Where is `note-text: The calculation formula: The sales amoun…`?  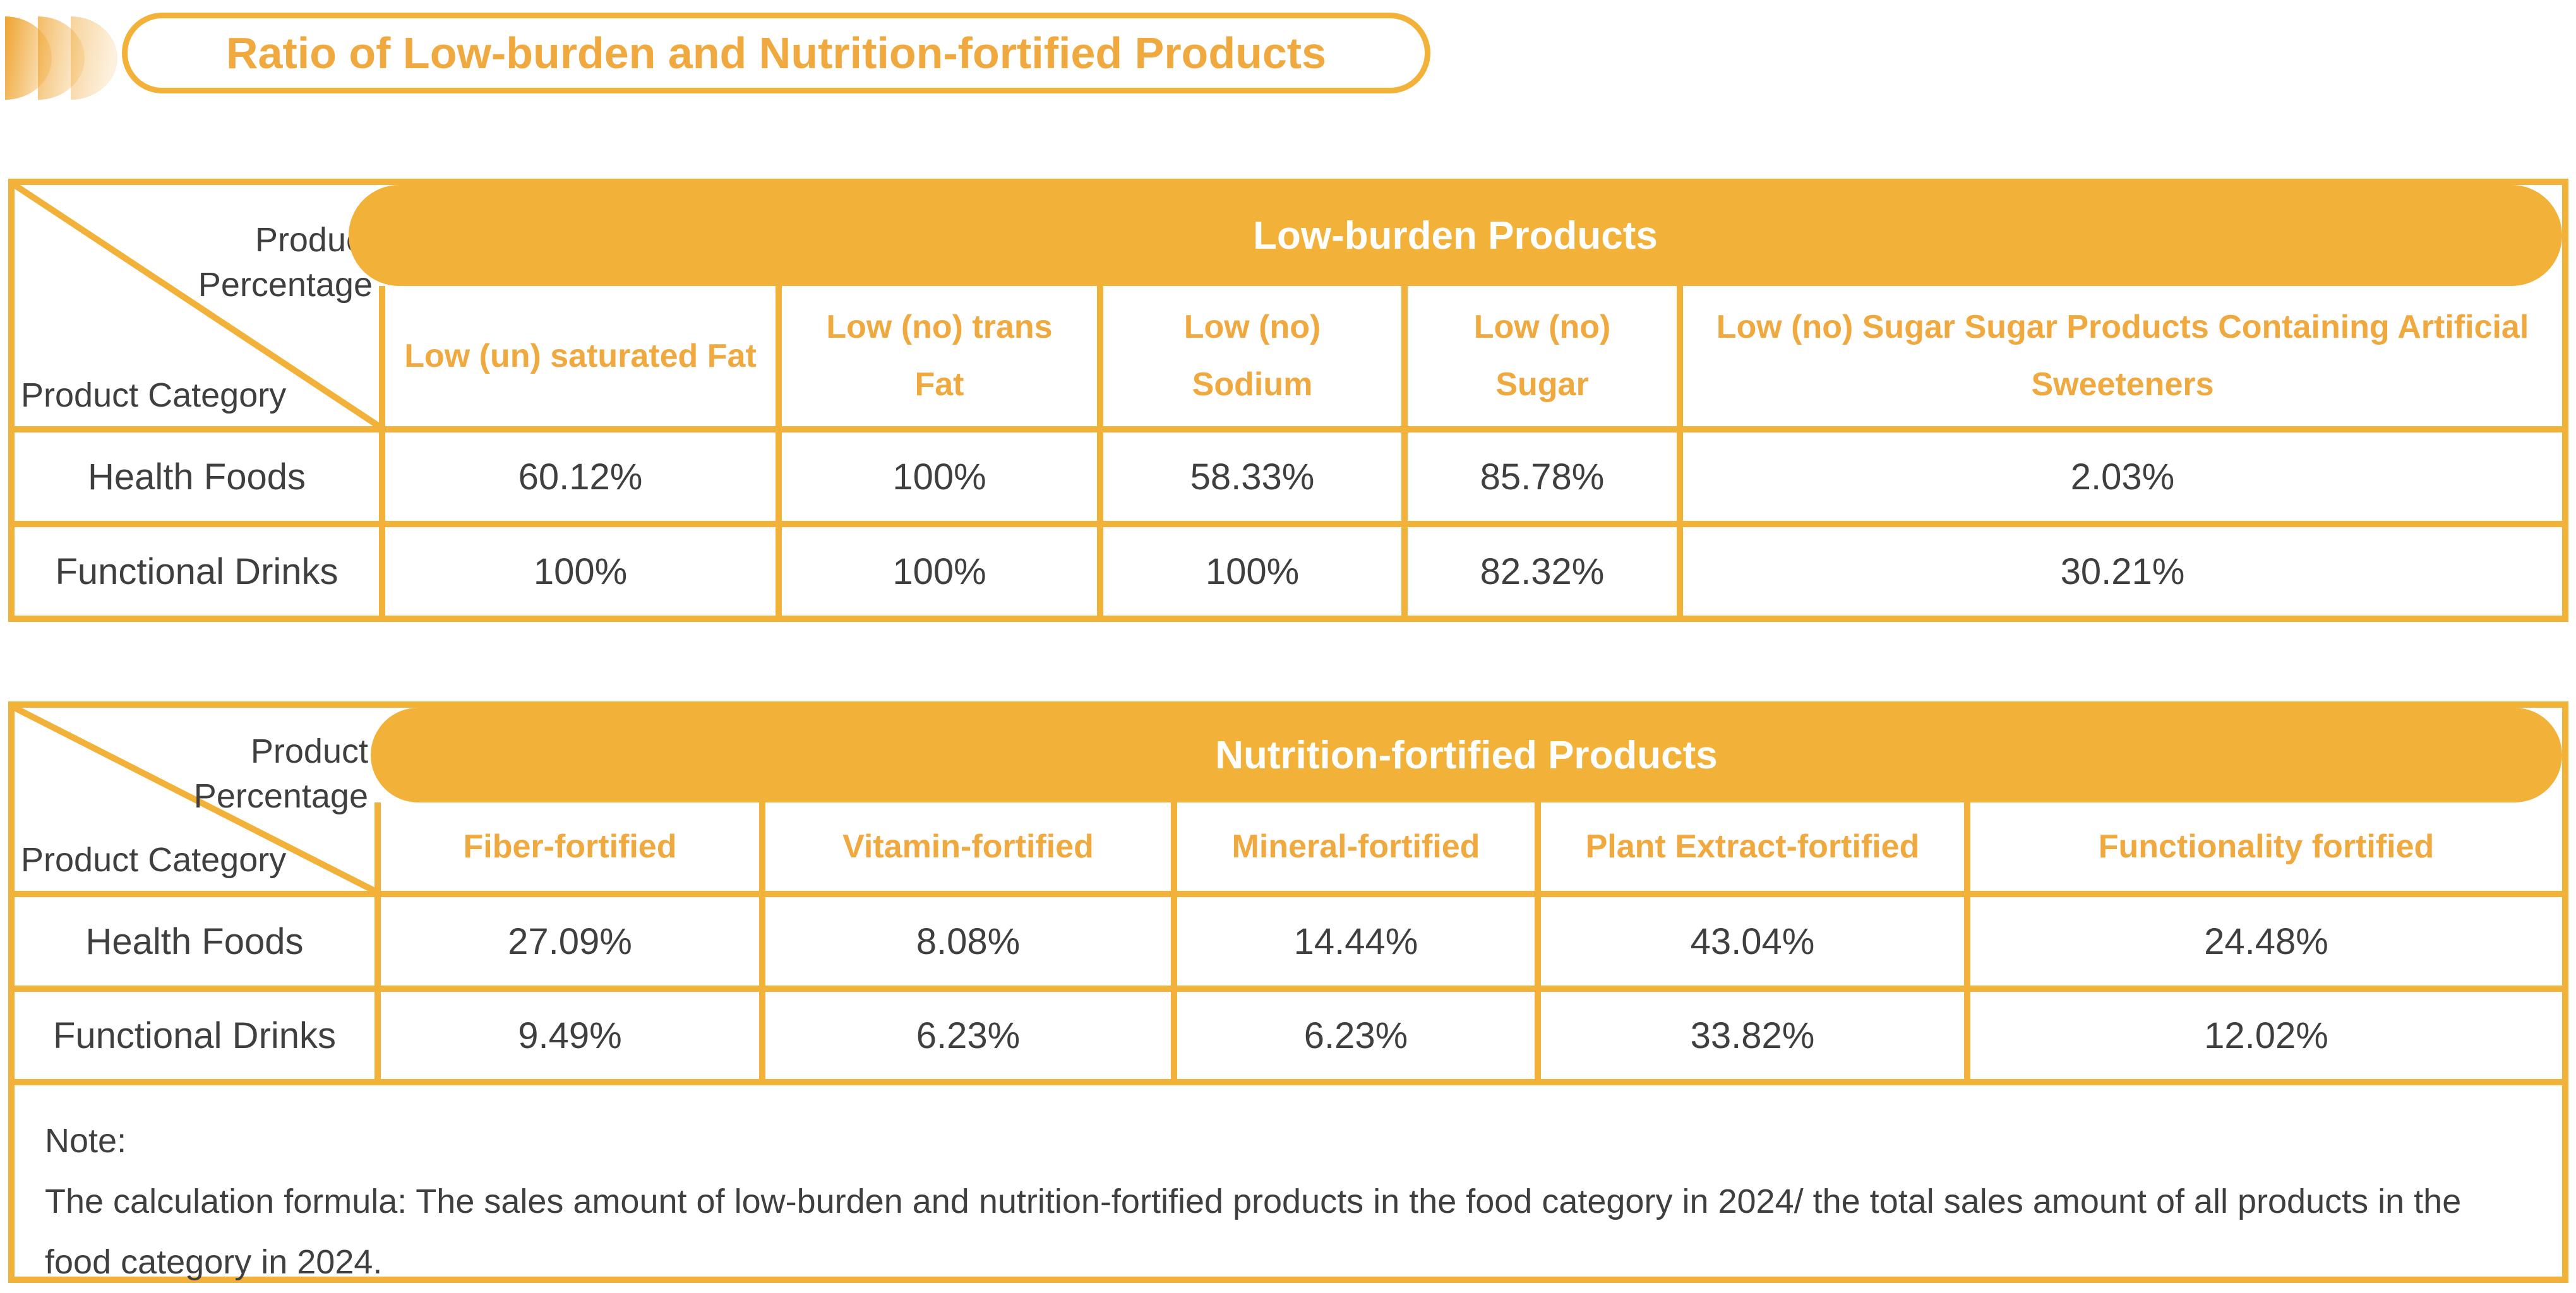 note-text: The calculation formula: The sales amoun… is located at coordinates (1253, 1232).